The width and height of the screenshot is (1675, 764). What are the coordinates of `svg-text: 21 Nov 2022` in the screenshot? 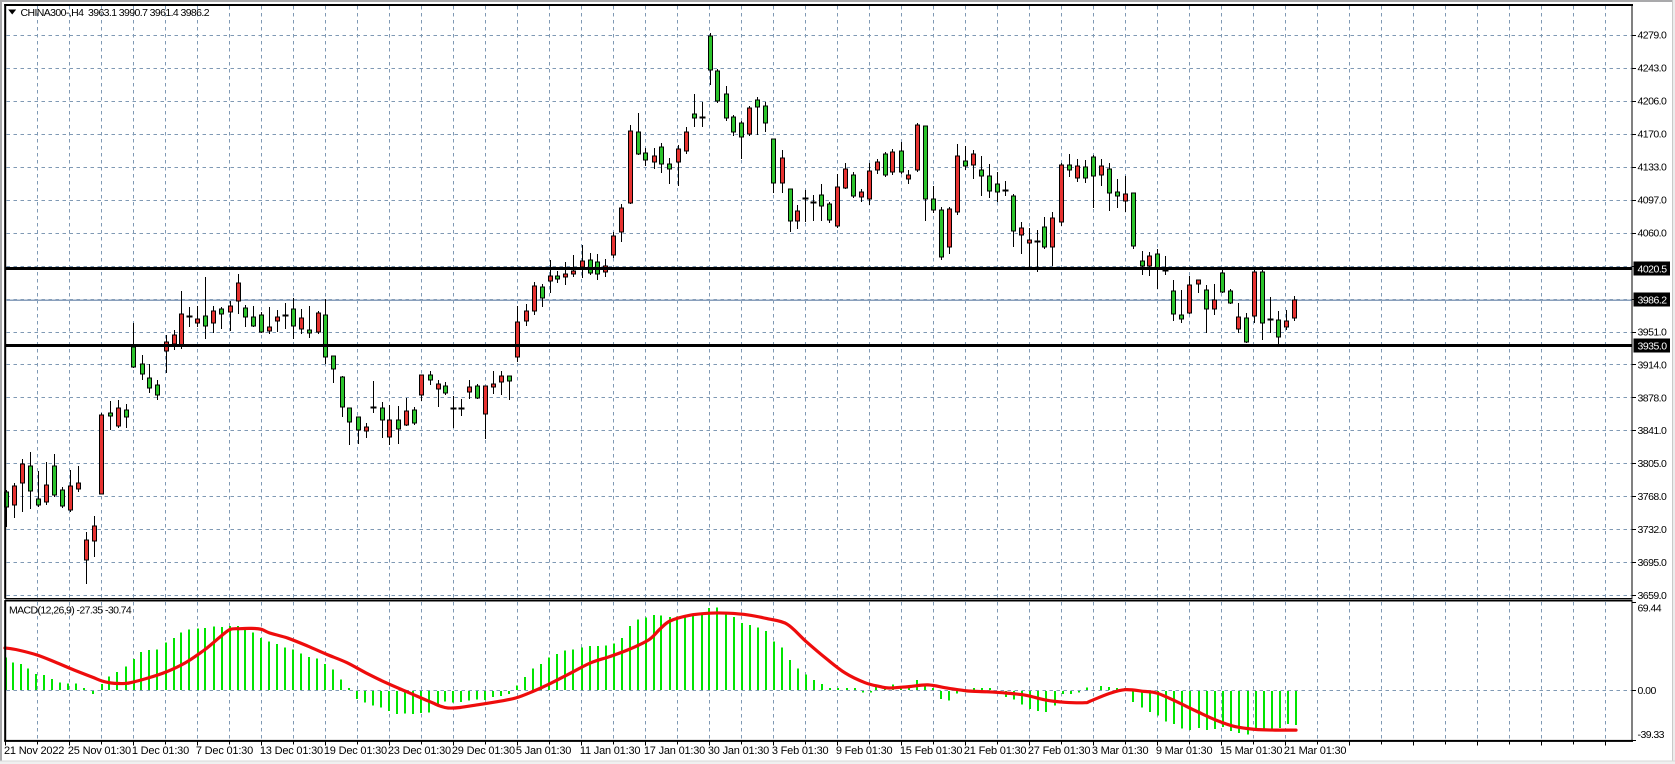 It's located at (34, 751).